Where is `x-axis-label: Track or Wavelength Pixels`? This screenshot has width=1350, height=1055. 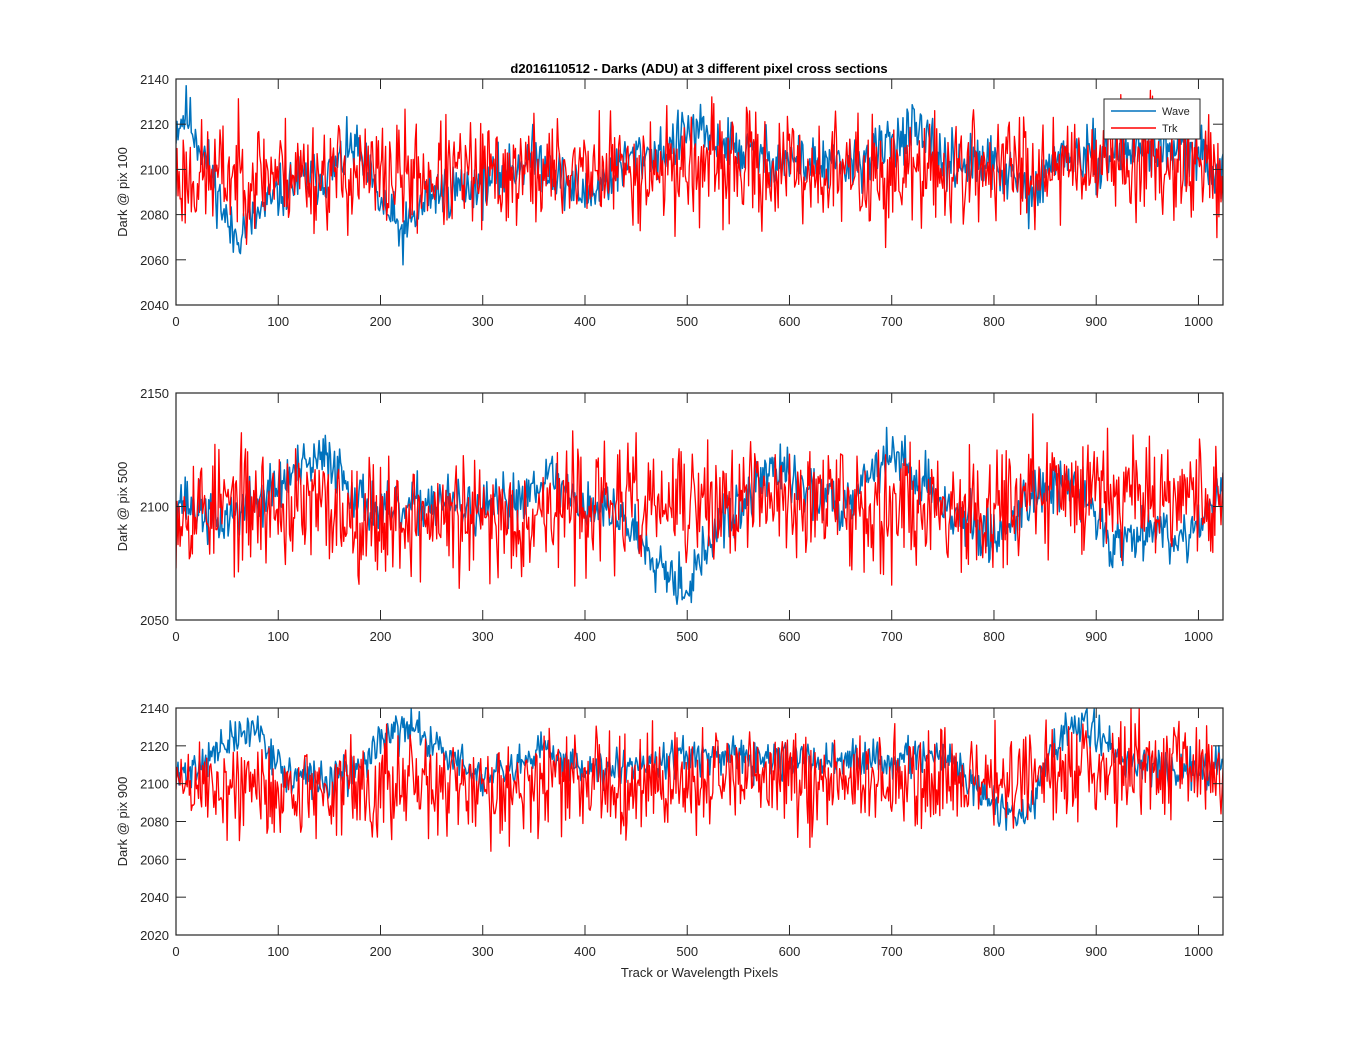
x-axis-label: Track or Wavelength Pixels is located at coordinates (700, 972).